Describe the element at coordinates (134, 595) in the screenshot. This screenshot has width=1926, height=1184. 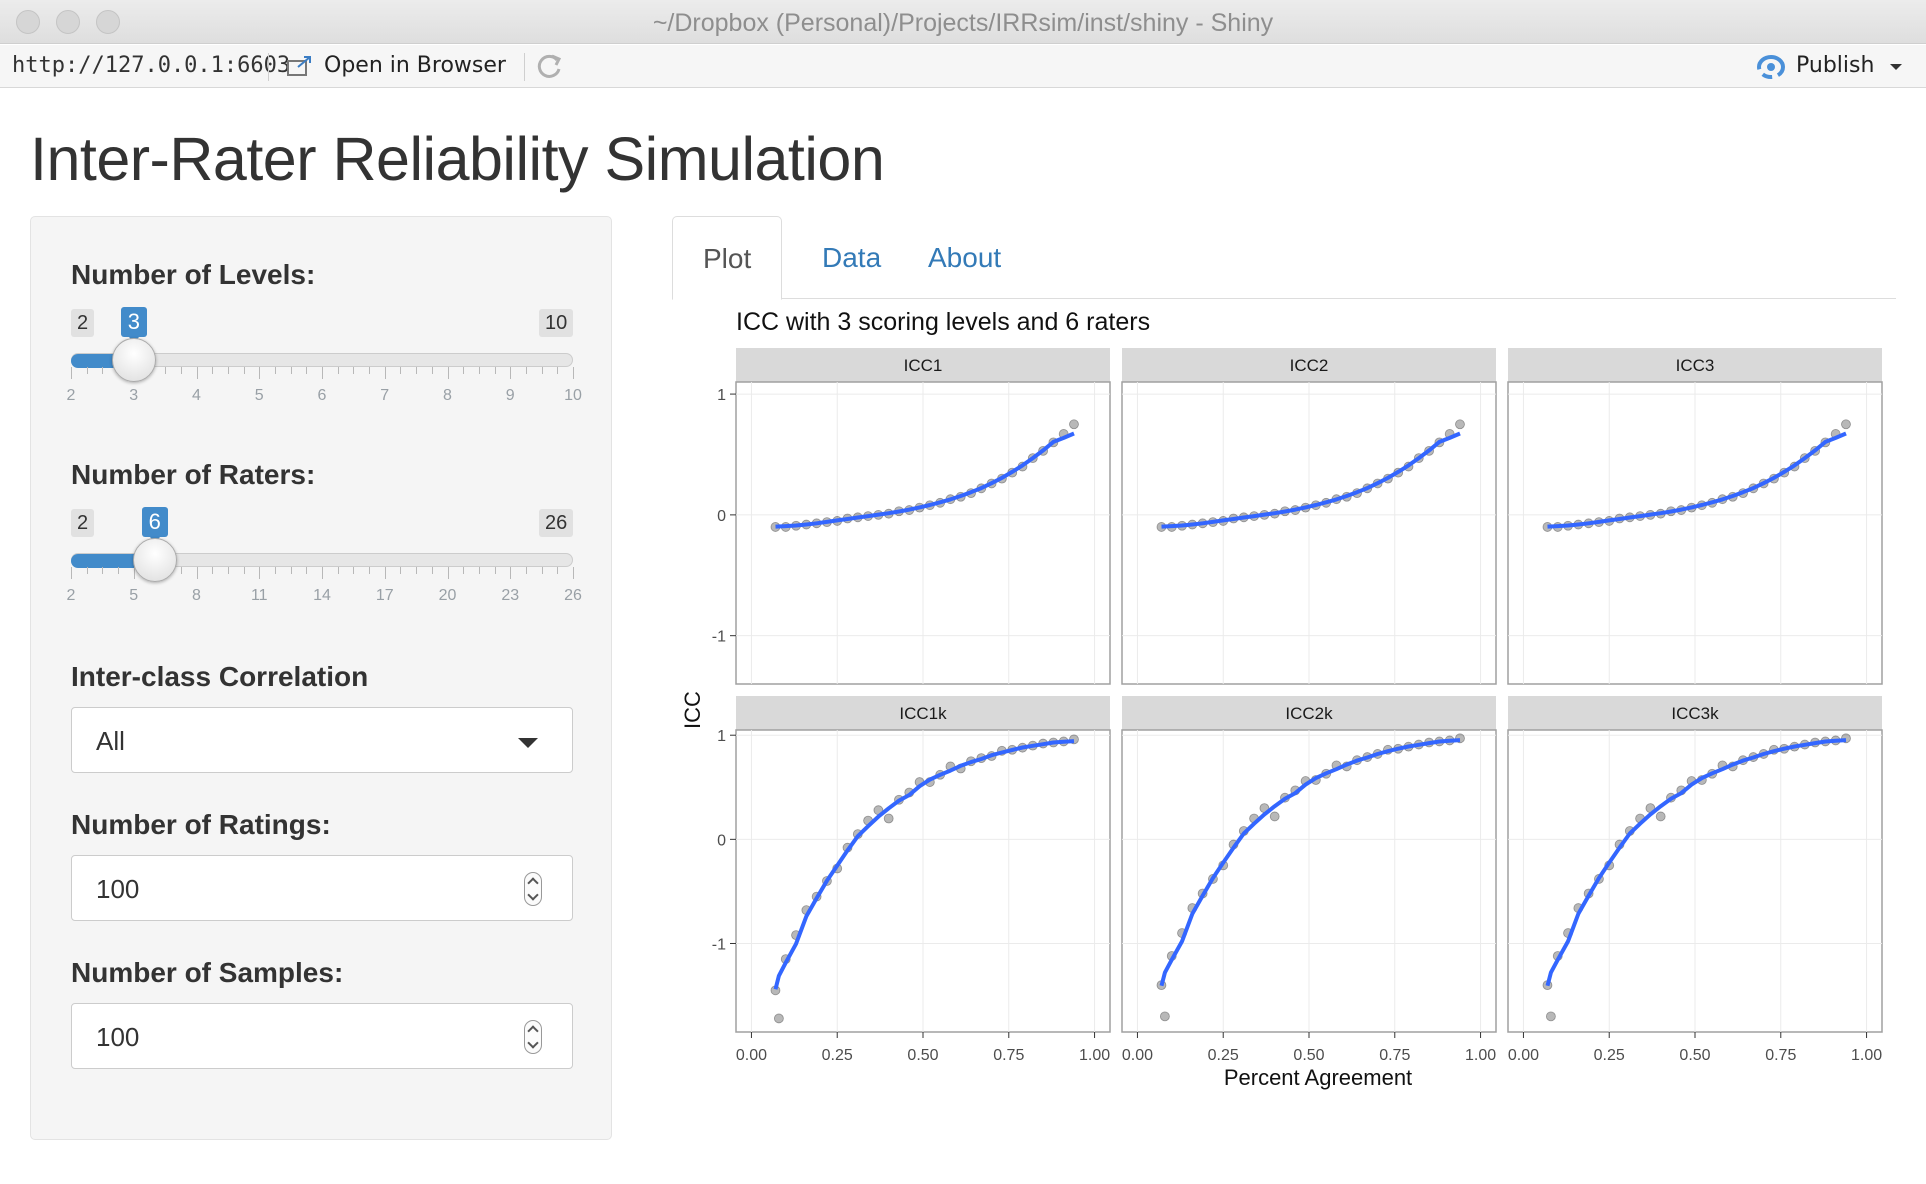
I see `slider-tick-label: 5` at that location.